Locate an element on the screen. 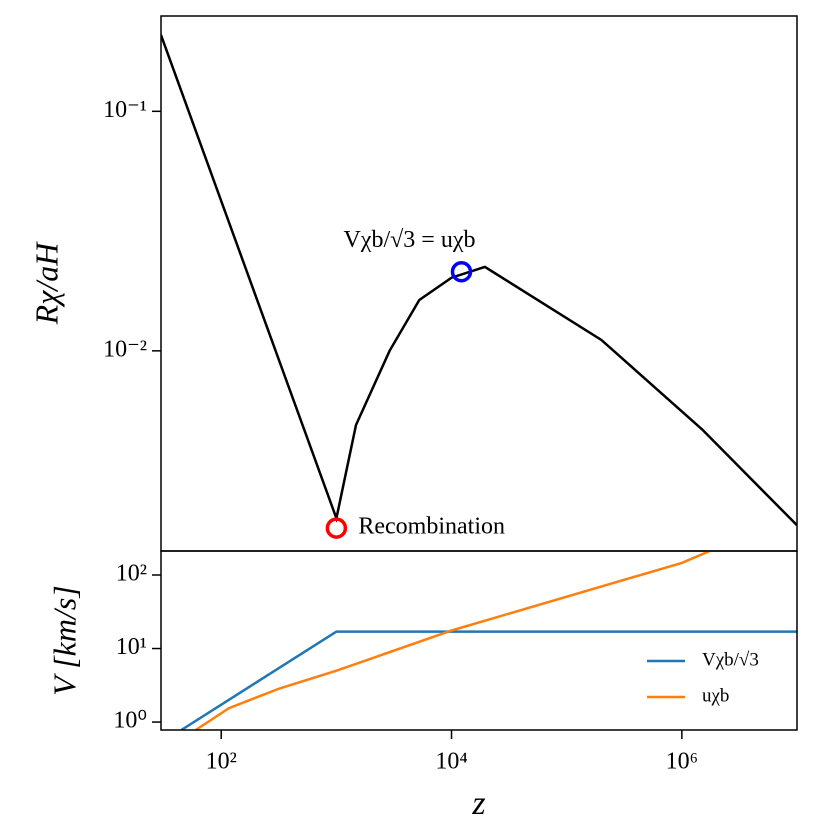  x-axis-label: z is located at coordinates (478, 803).